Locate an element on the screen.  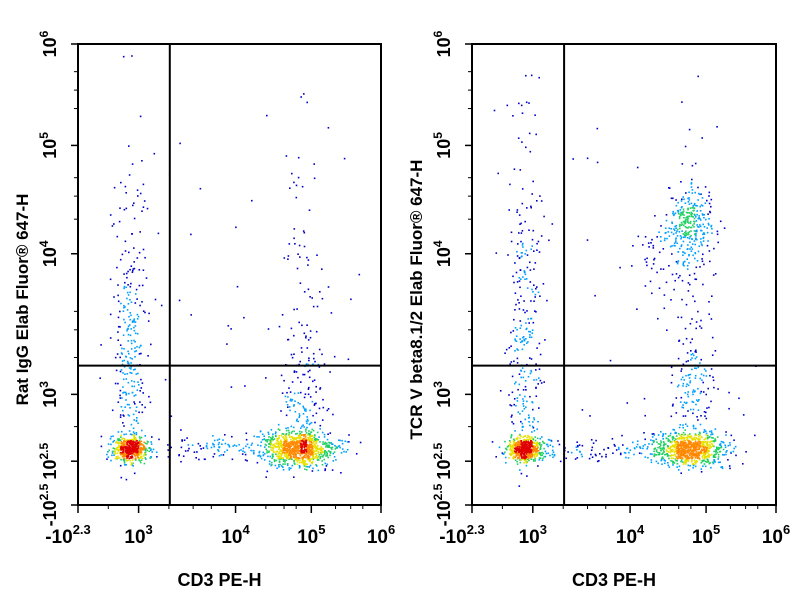
y-tick-base: 10 is located at coordinates (444, 149).